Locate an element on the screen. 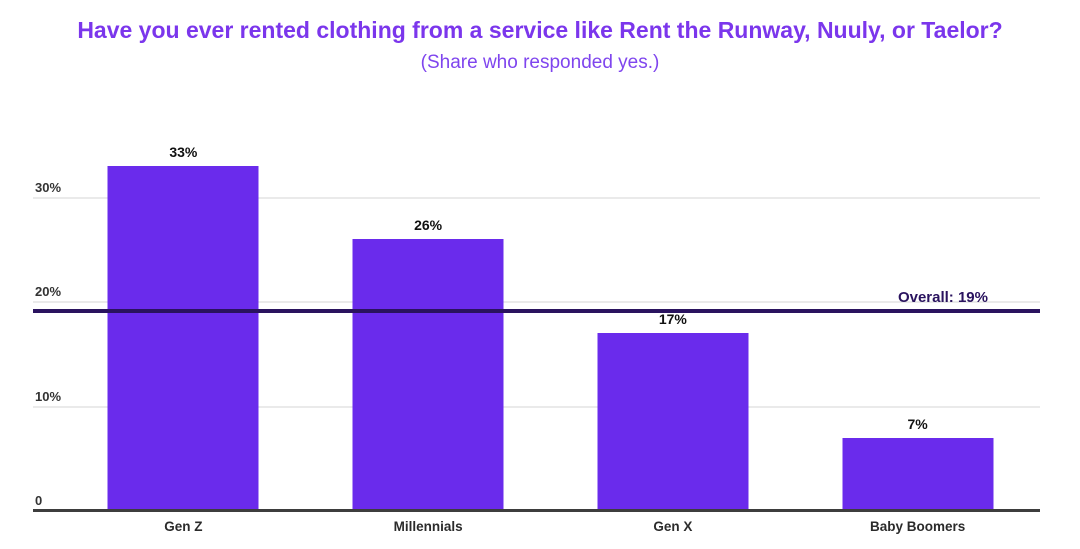 Image resolution: width=1080 pixels, height=549 pixels. bar-baby-boomers is located at coordinates (918, 474).